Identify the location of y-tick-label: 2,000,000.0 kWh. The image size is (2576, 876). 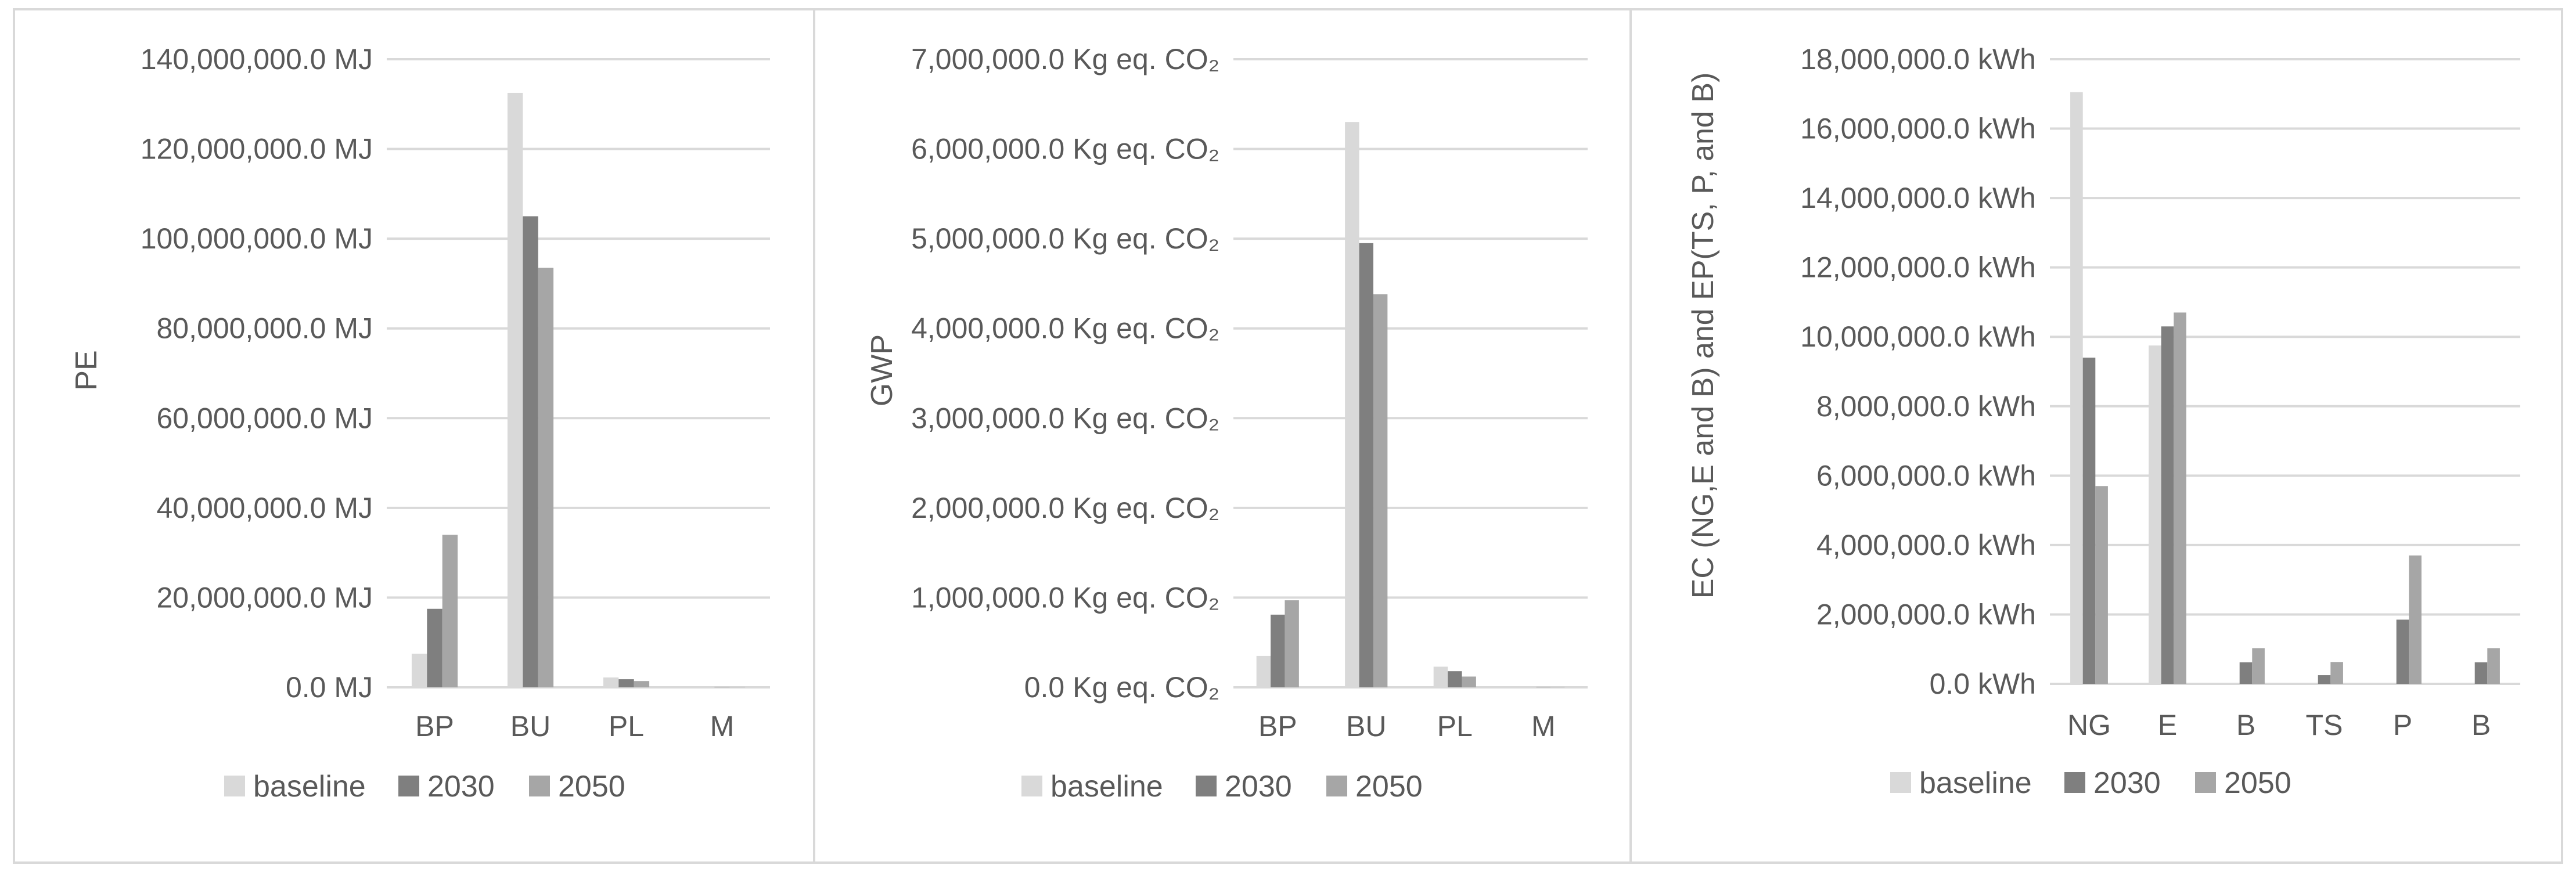
(1926, 614).